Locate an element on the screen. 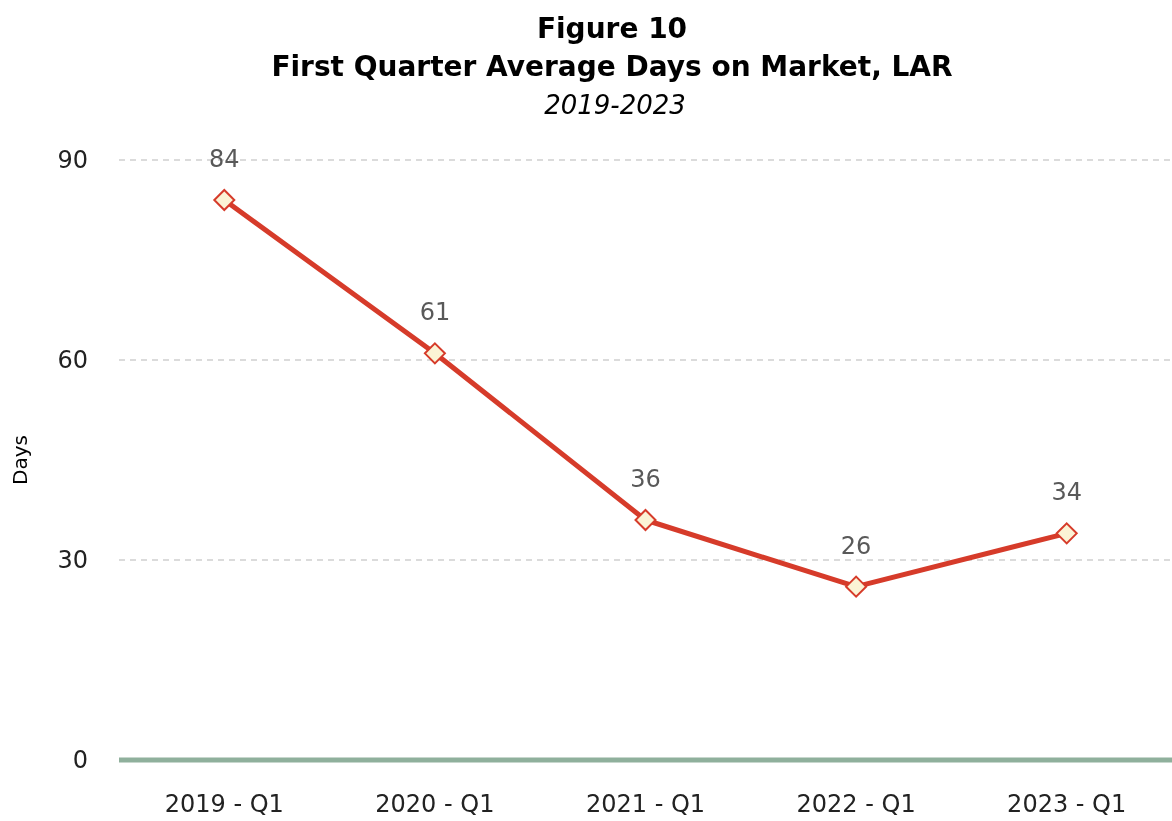 This screenshot has width=1172, height=821. x-tick-label: 2020 - Q1 is located at coordinates (435, 804).